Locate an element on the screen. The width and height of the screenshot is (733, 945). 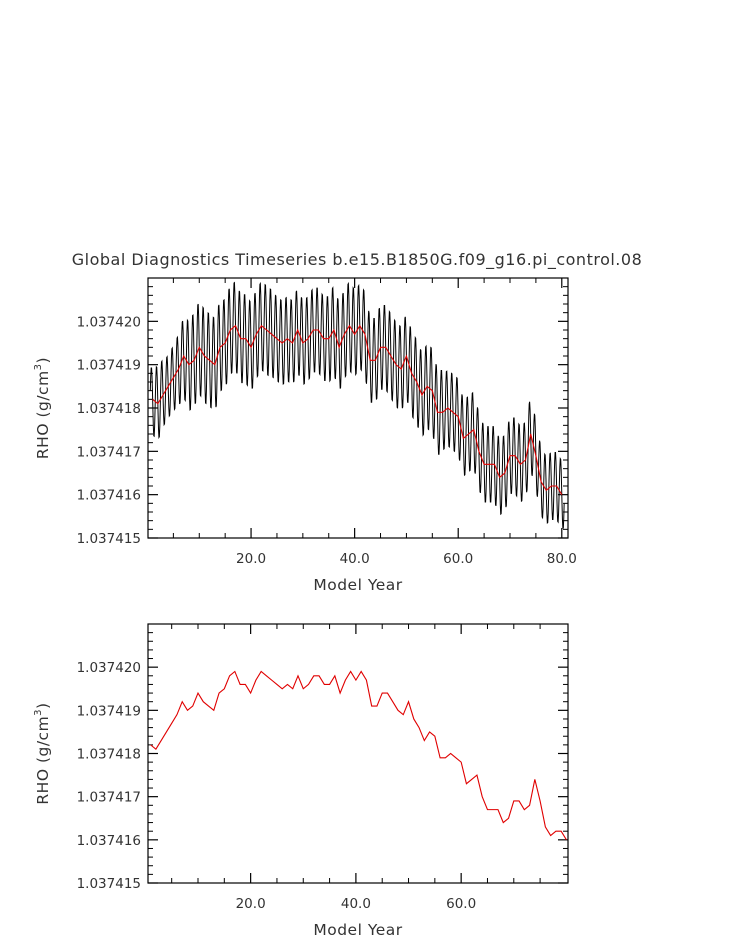
bottom-y-tick-label: 1.037416 is located at coordinates (109, 841).